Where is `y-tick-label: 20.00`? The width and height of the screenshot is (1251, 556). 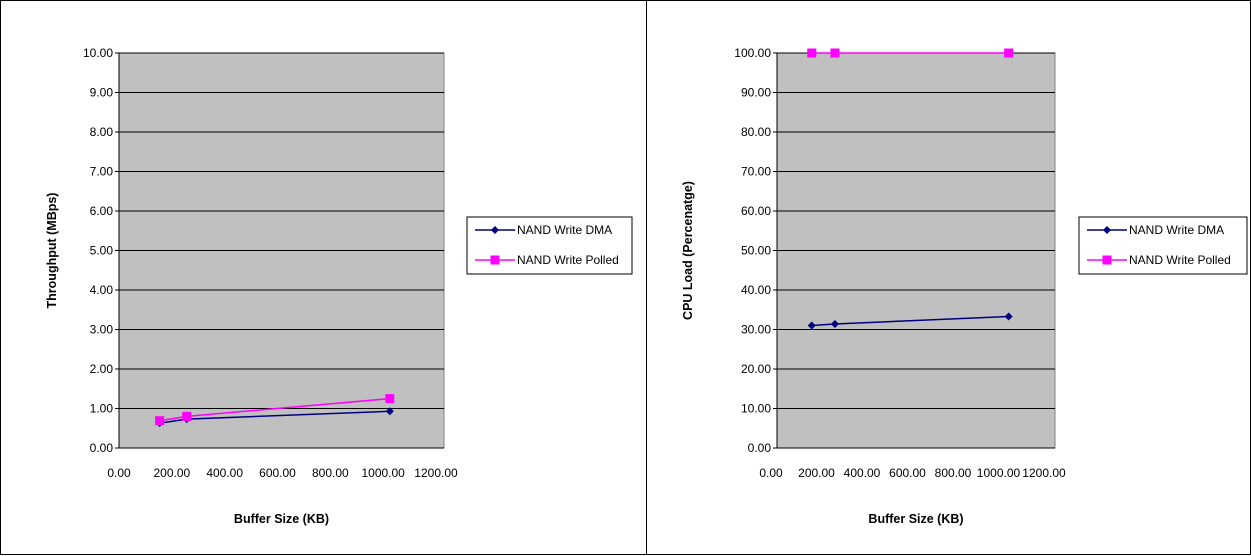
y-tick-label: 20.00 is located at coordinates (756, 369).